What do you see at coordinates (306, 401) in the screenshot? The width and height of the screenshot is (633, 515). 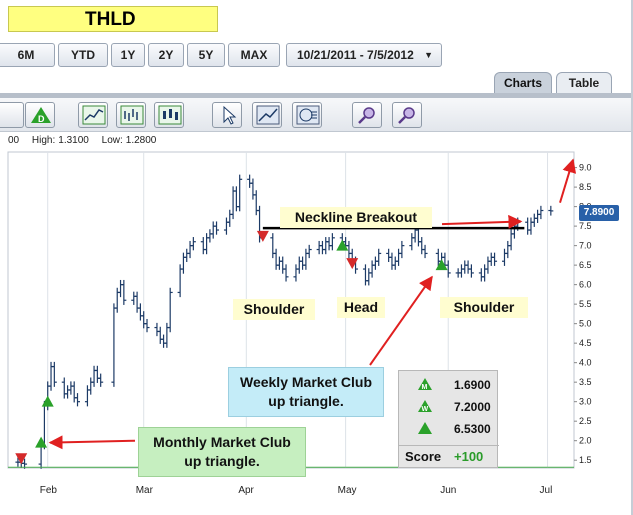 I see `weekly-callout-line-2: up triangle.` at bounding box center [306, 401].